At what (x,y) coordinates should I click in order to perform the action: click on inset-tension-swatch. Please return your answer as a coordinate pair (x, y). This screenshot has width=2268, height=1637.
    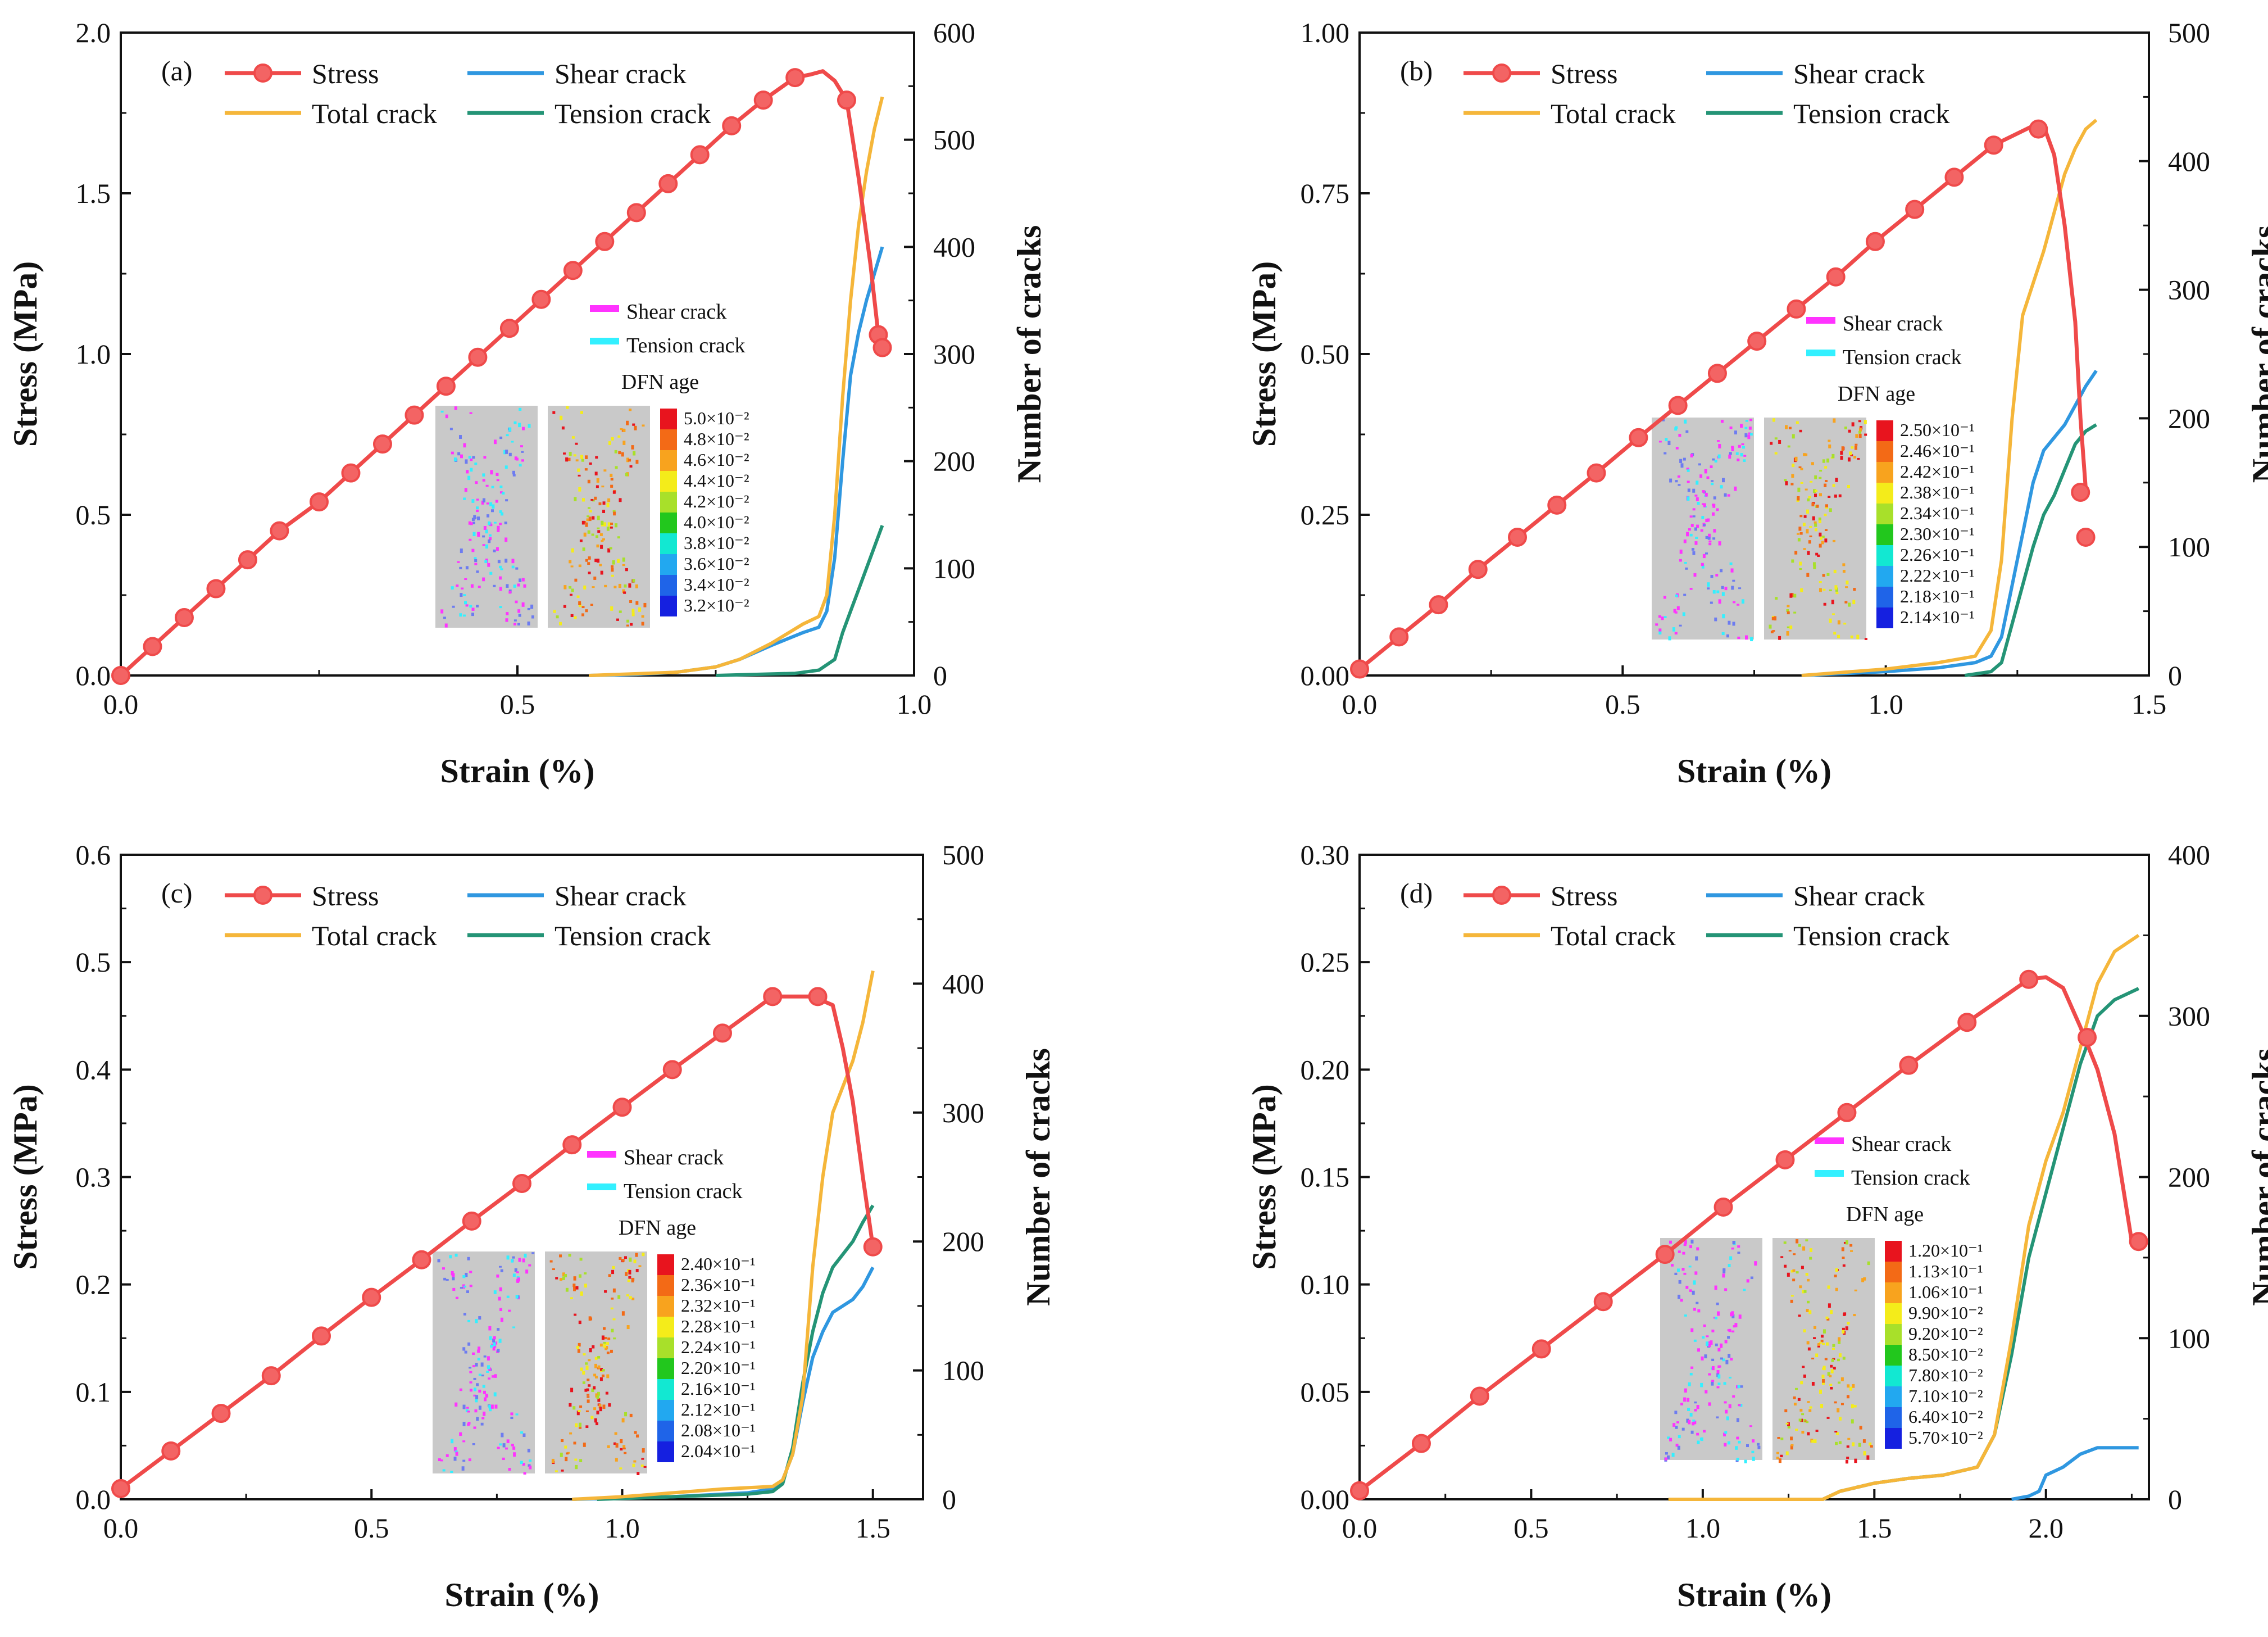
    Looking at the image, I should click on (1829, 1173).